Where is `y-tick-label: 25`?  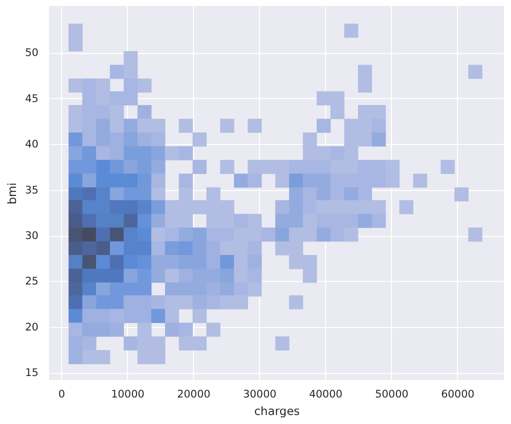 y-tick-label: 25 is located at coordinates (31, 282).